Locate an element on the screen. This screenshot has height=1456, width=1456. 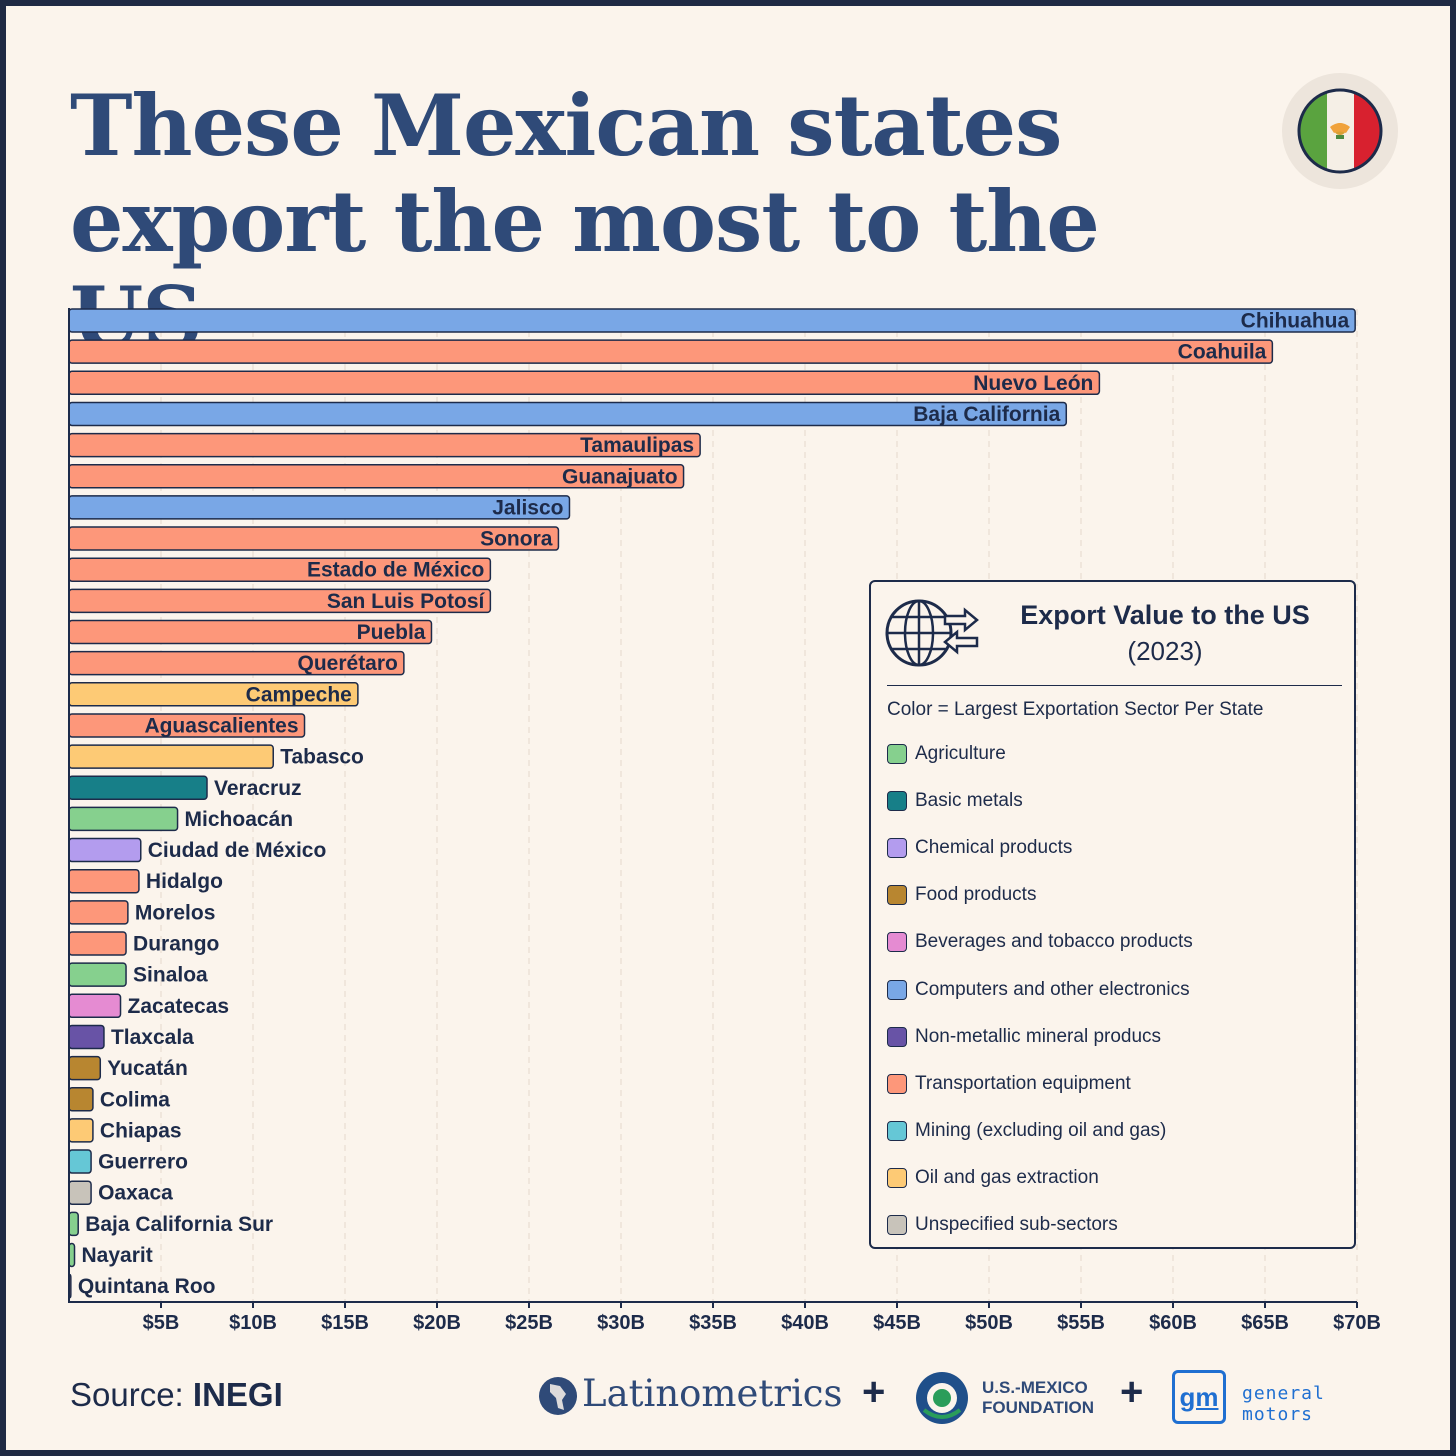
x-tick-label: $15B is located at coordinates (345, 1323).